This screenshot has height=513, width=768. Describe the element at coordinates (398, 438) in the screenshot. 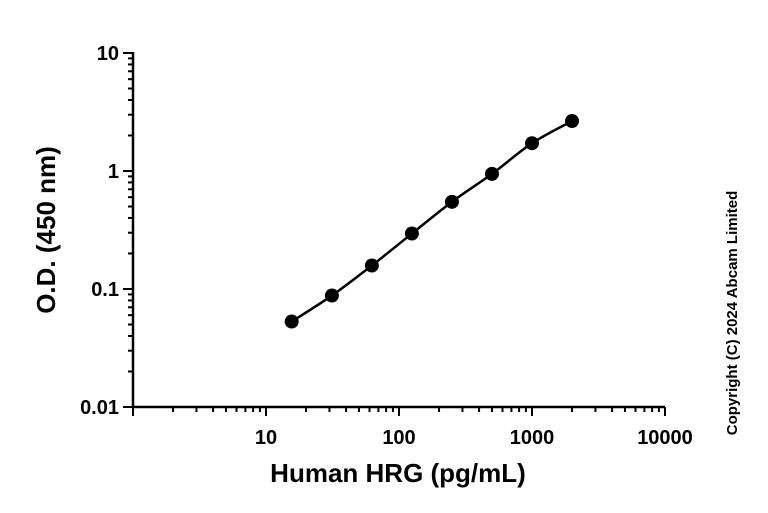

I see `x-tick-label: 100` at that location.